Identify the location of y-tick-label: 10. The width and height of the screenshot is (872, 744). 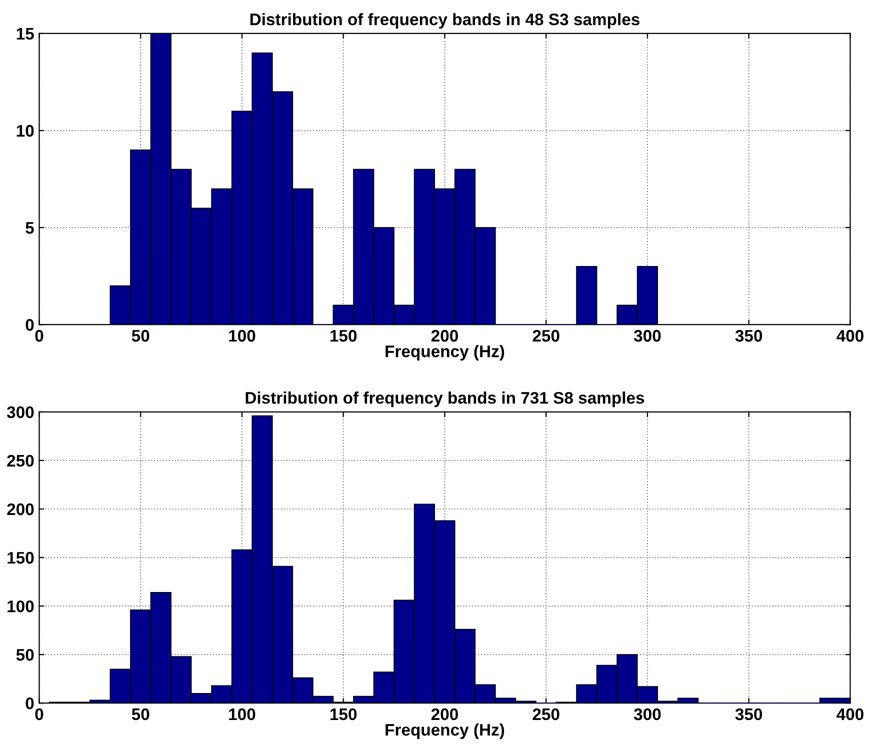
(25, 130).